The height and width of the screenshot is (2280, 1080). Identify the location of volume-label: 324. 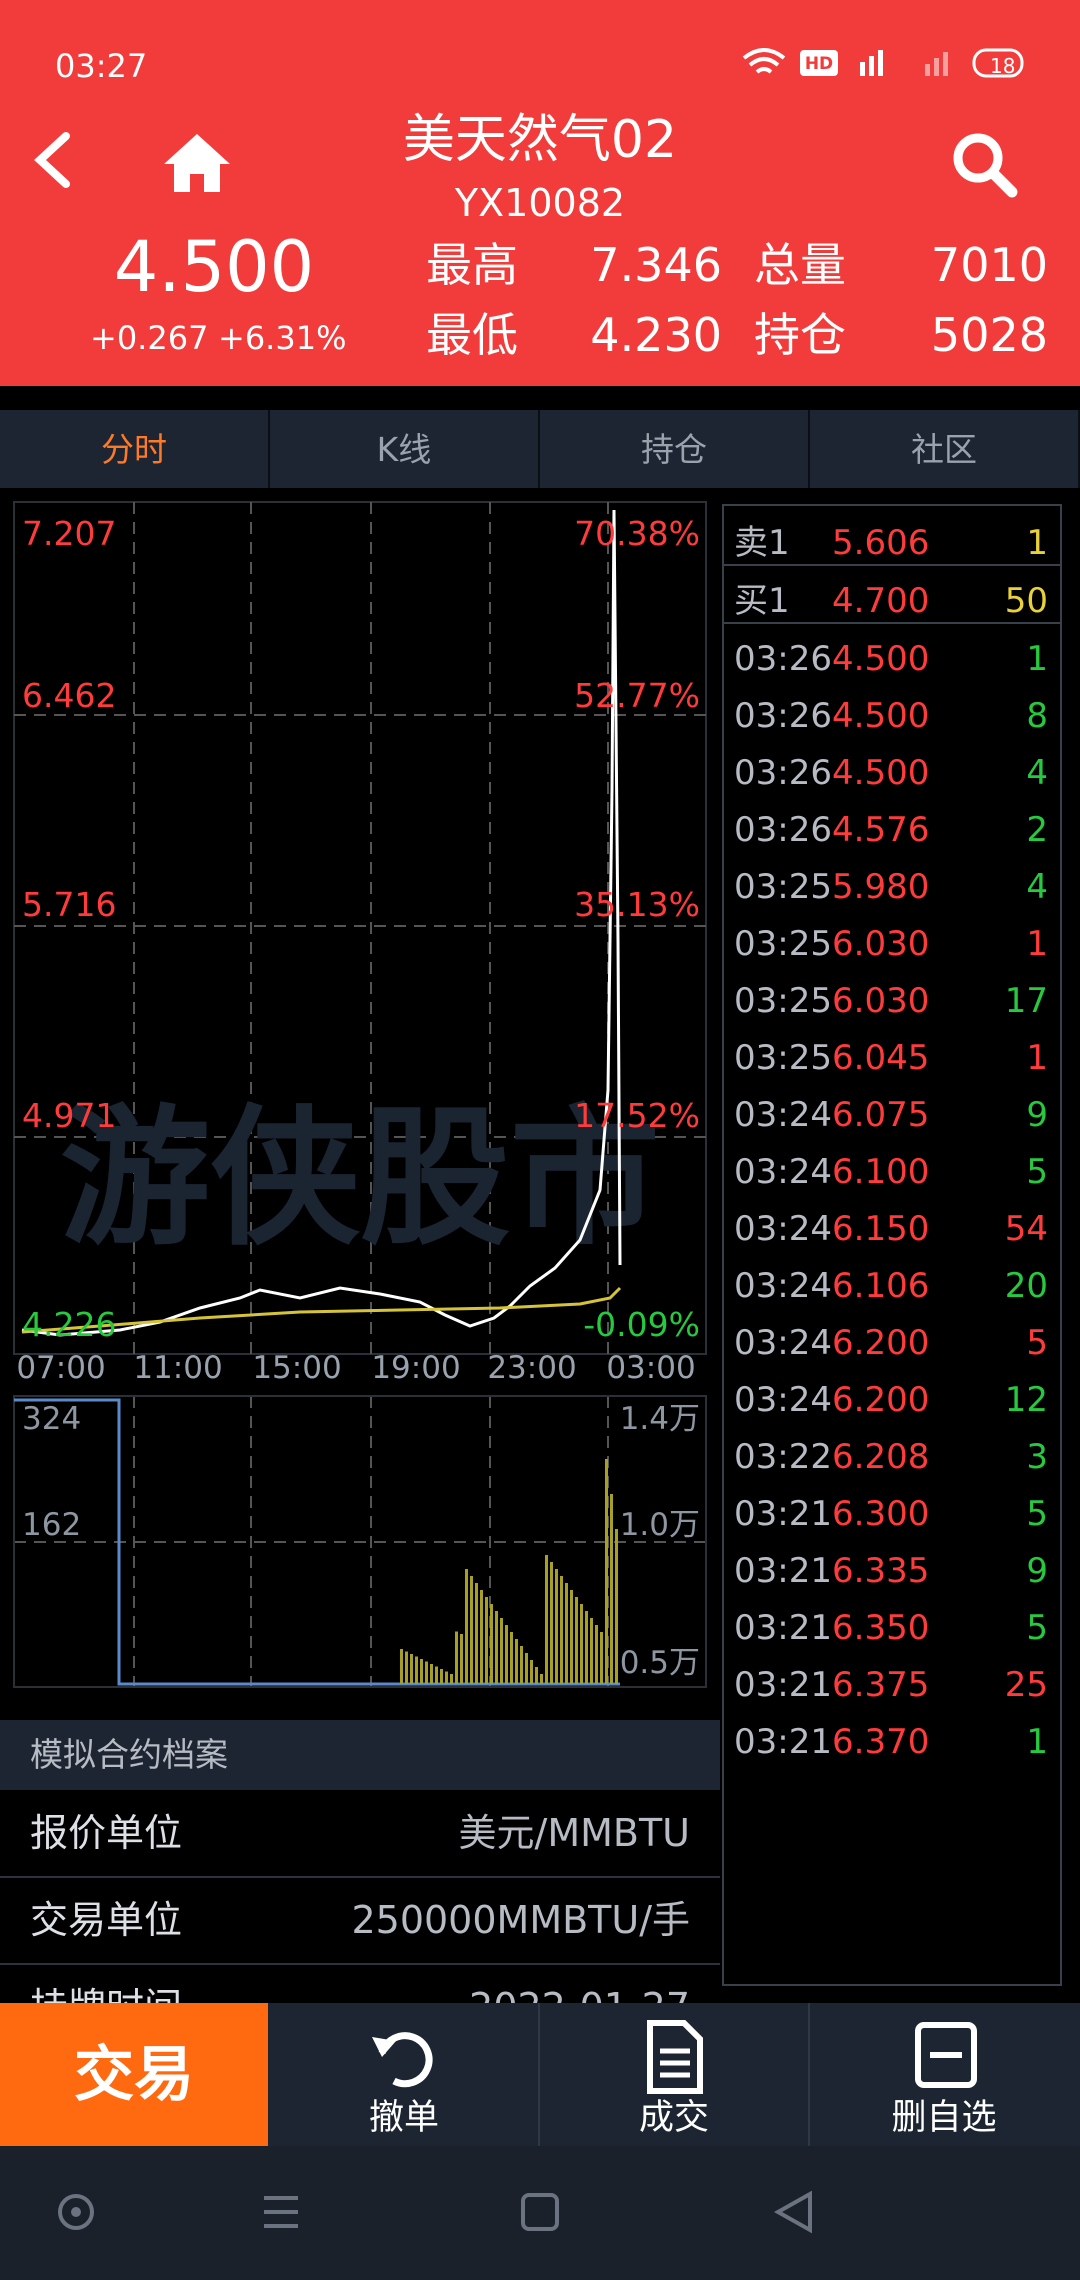
(51, 1419).